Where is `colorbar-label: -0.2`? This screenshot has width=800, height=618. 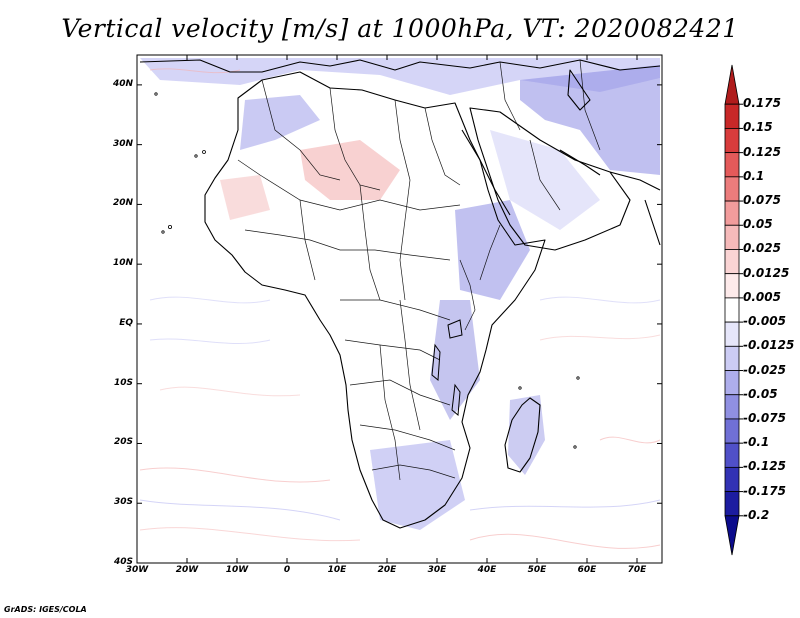
colorbar-label: -0.2 is located at coordinates (756, 514).